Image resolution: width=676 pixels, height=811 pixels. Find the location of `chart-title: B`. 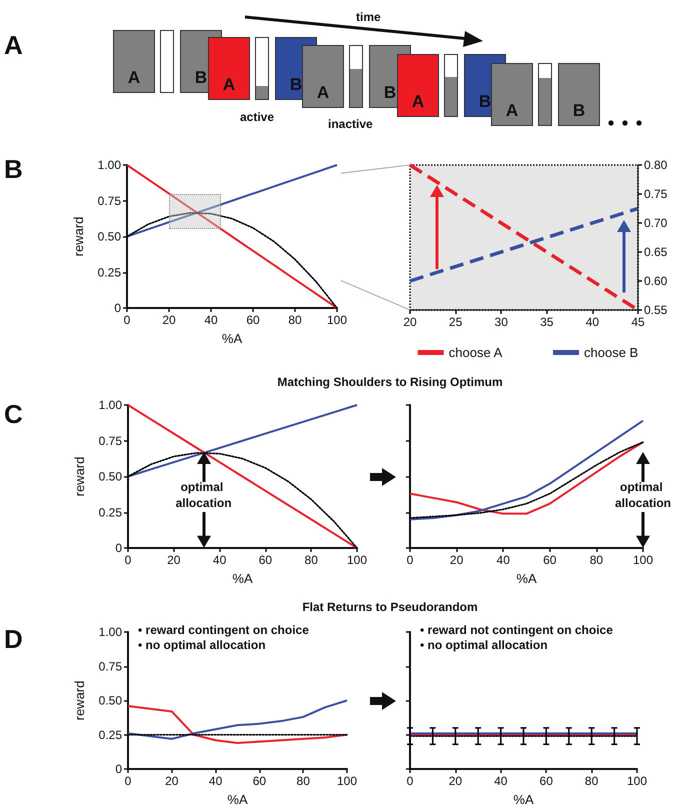

chart-title: B is located at coordinates (13, 169).